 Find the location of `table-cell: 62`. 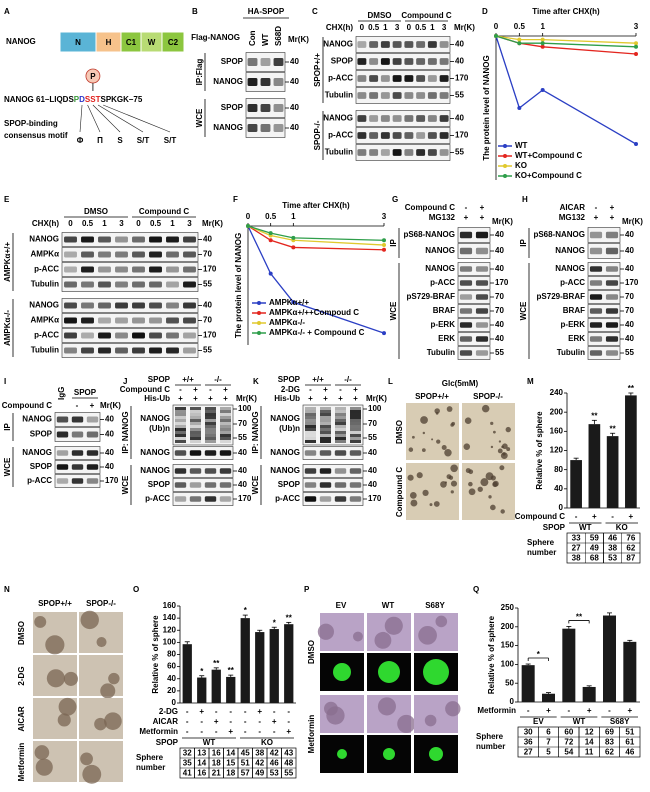

table-cell: 62 is located at coordinates (609, 752).